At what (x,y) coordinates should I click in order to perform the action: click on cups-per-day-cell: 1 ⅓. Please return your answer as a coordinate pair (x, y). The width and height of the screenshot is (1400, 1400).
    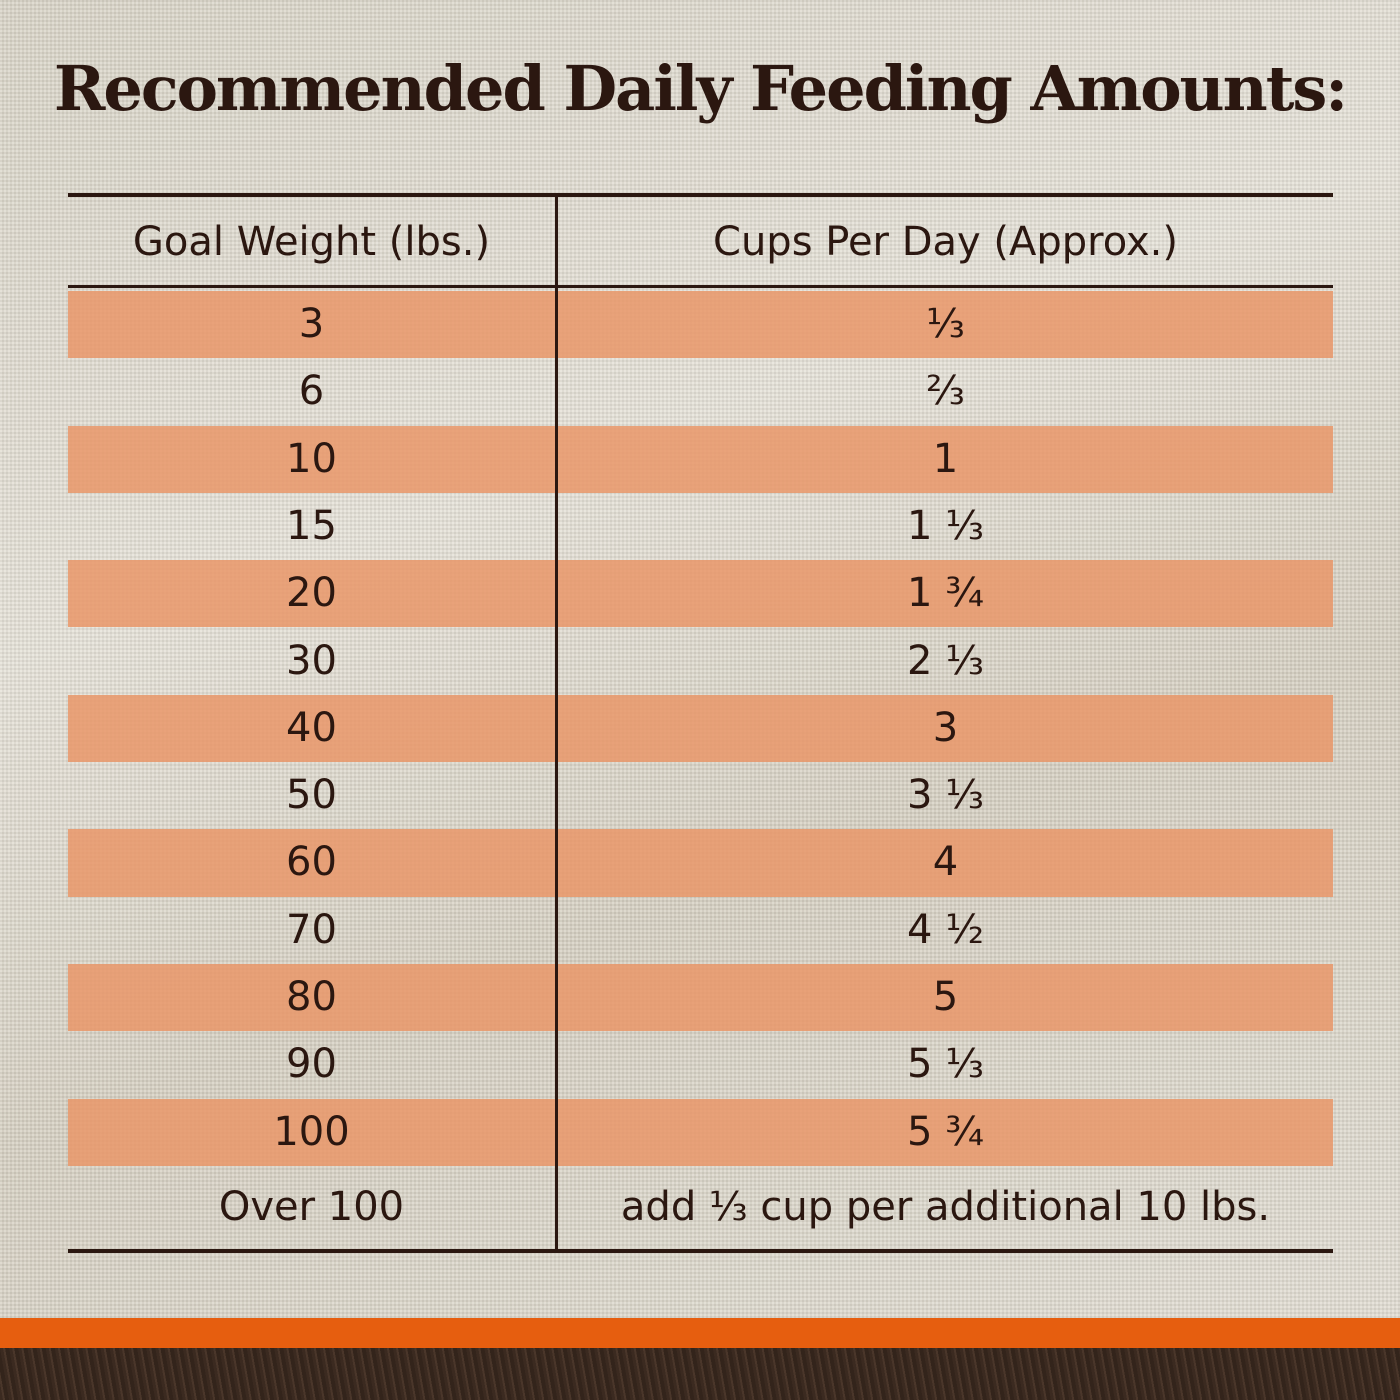
    Looking at the image, I should click on (945, 525).